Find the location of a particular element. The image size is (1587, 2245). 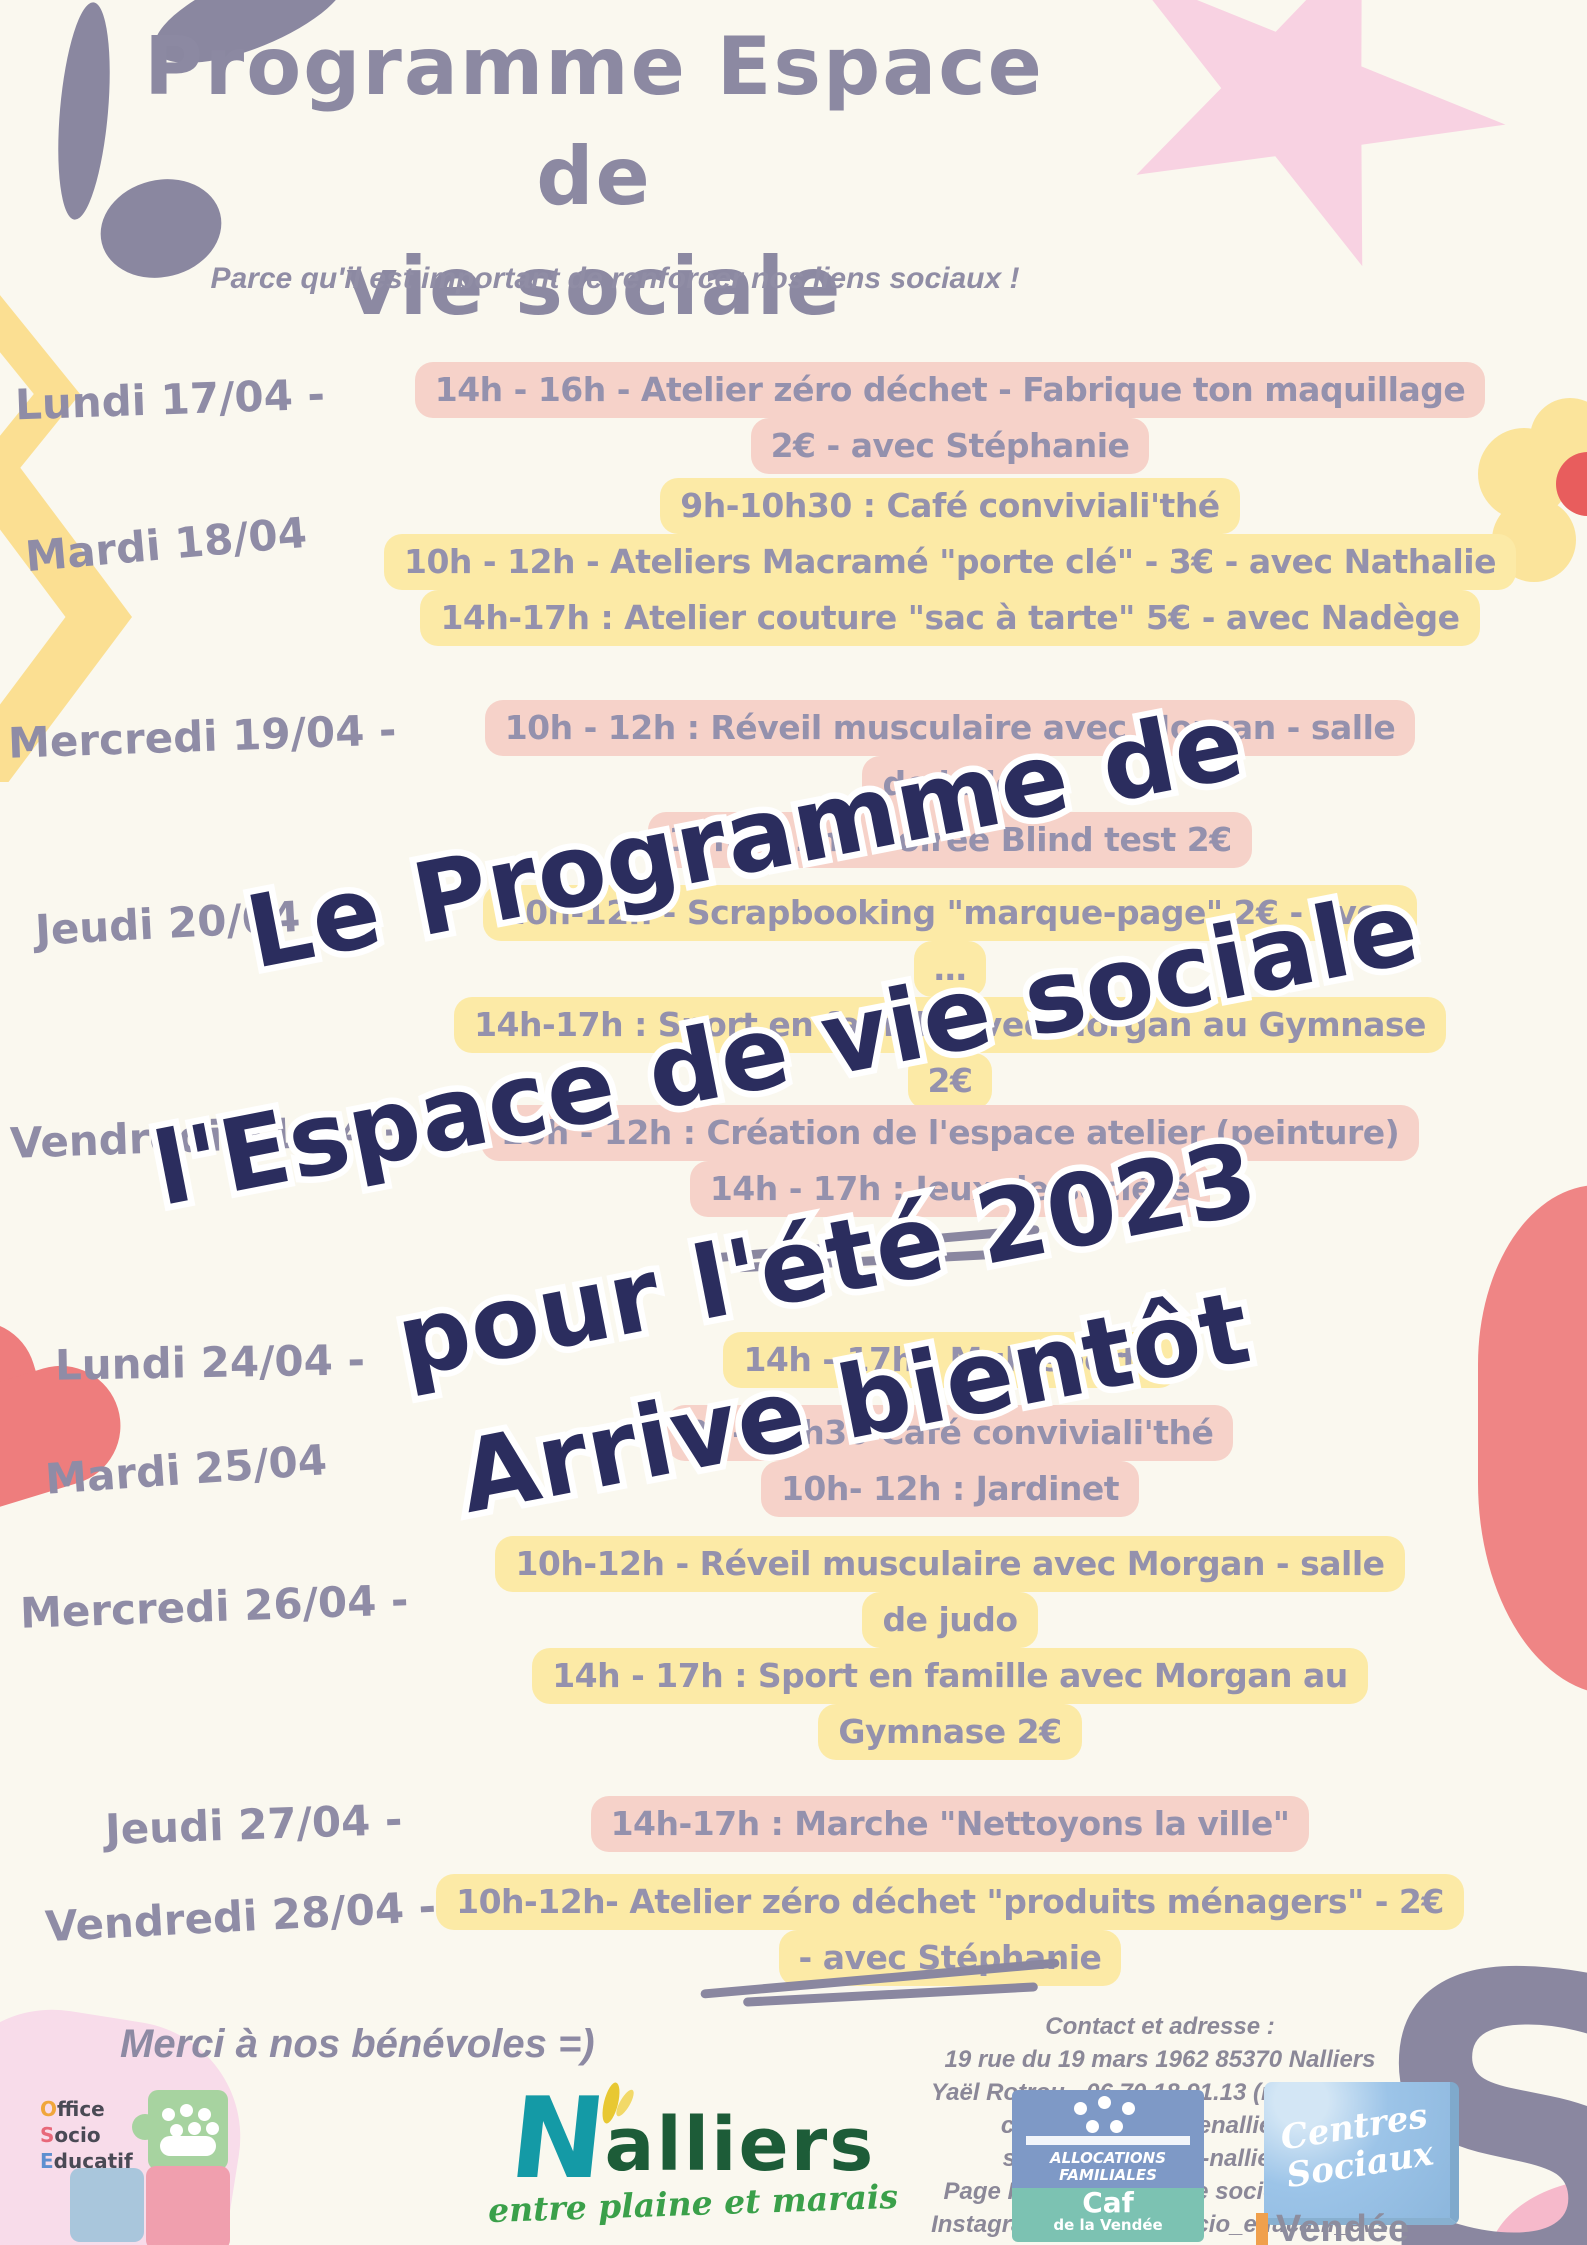

schedule-item: Gymnase 2€ is located at coordinates (950, 1732).